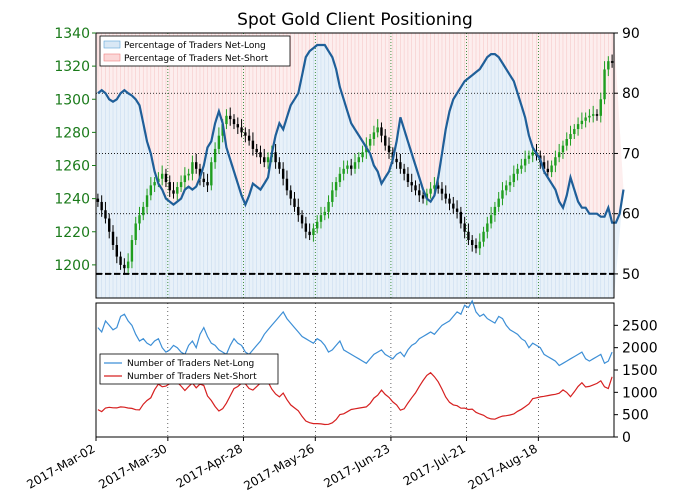 The image size is (680, 502). I want to click on left-tick-label: 1220, so click(72, 233).